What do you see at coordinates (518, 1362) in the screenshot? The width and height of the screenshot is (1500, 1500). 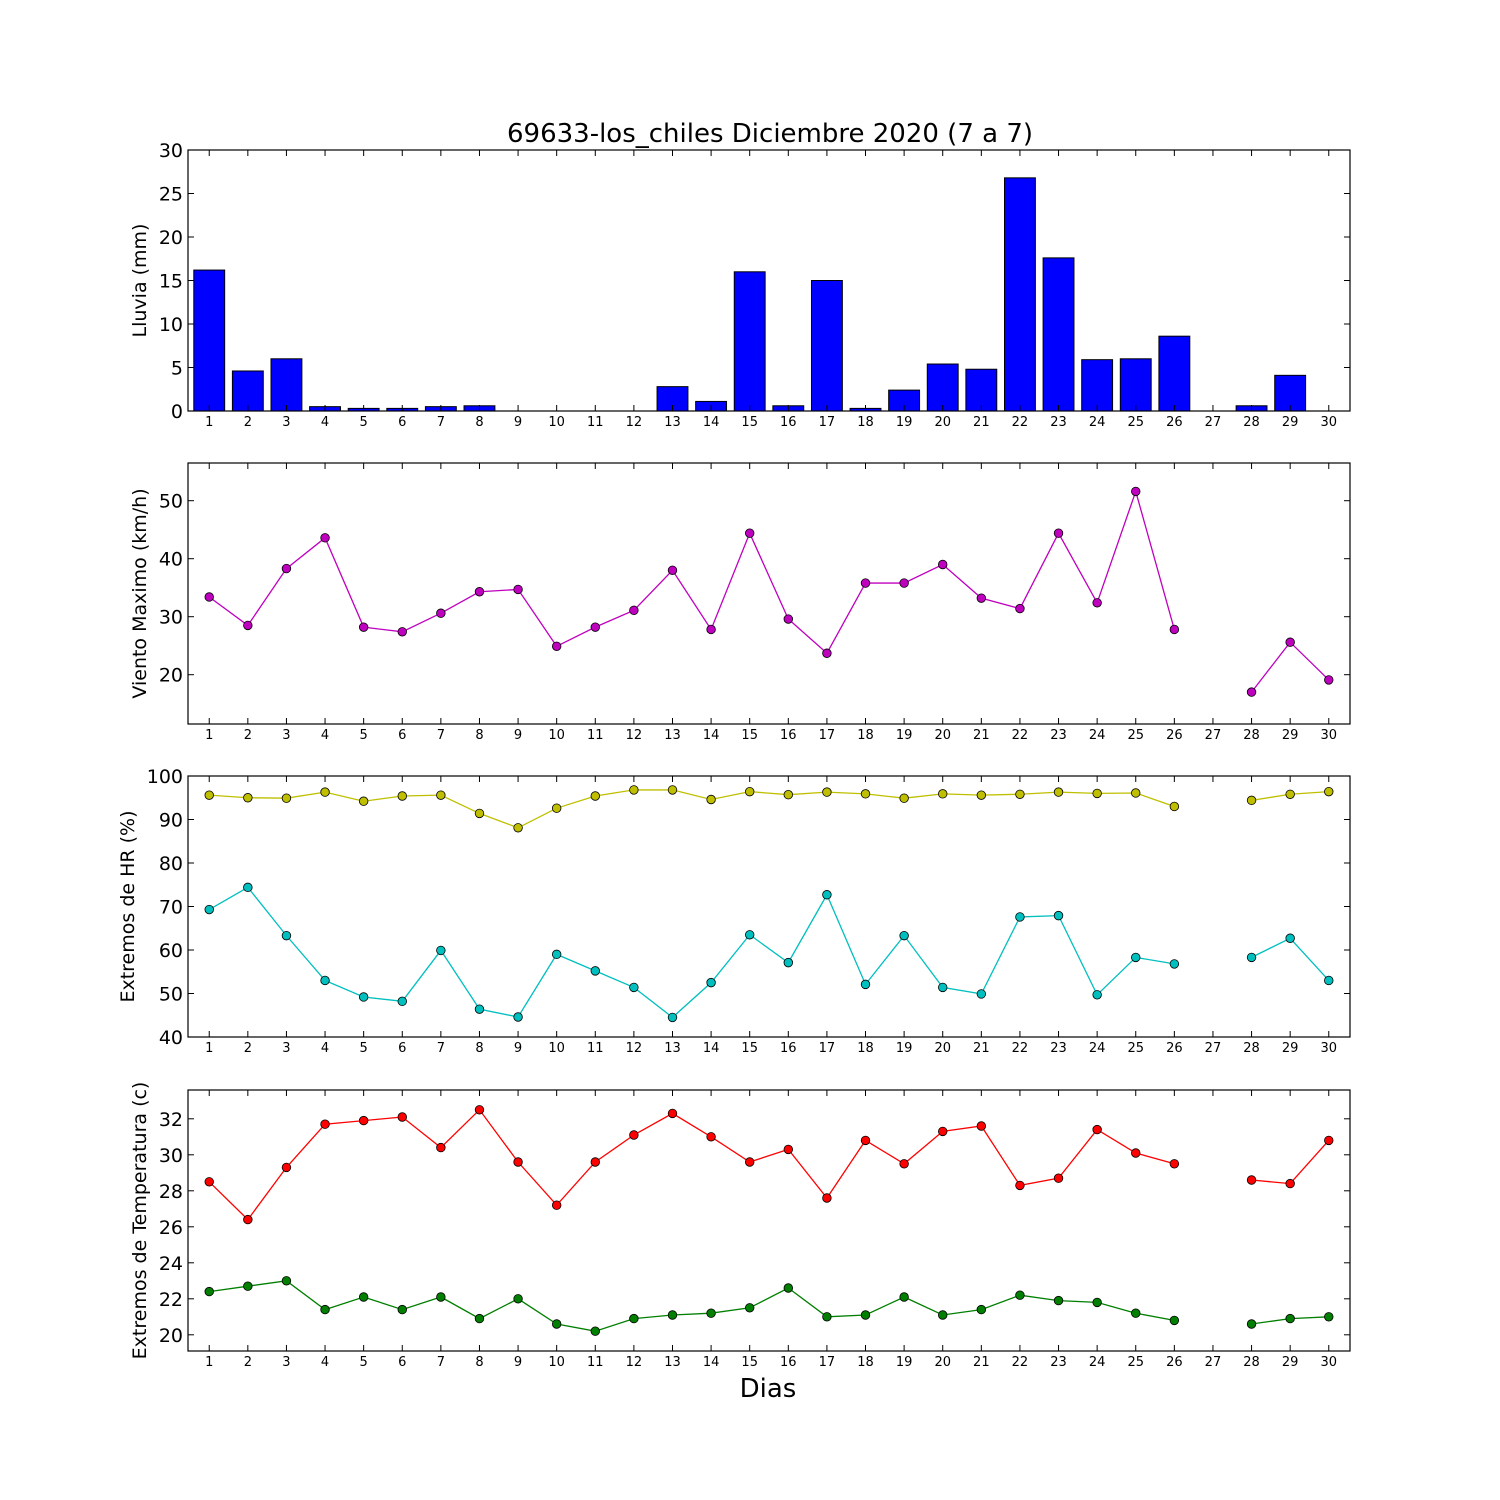 I see `temperature-xtick-label: 9` at bounding box center [518, 1362].